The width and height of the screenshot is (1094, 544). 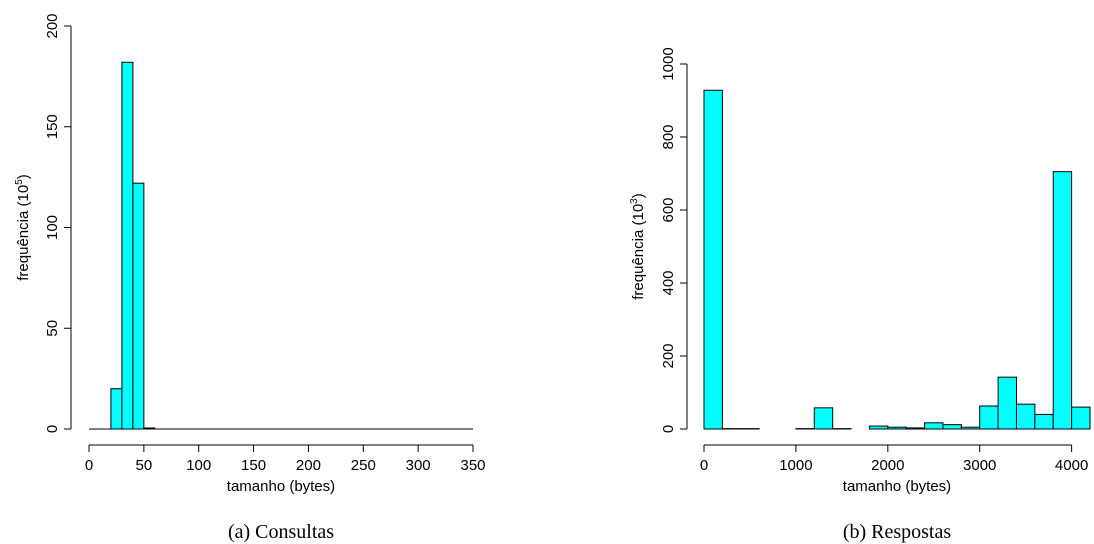 I want to click on y-axis-label-exponent: 5, so click(x=19, y=182).